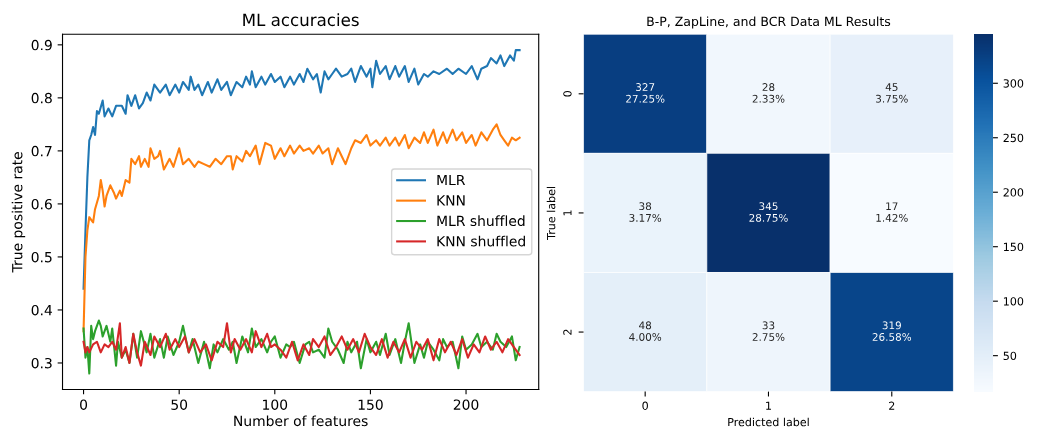  What do you see at coordinates (41, 204) in the screenshot?
I see `y-tick-label: 0.6` at bounding box center [41, 204].